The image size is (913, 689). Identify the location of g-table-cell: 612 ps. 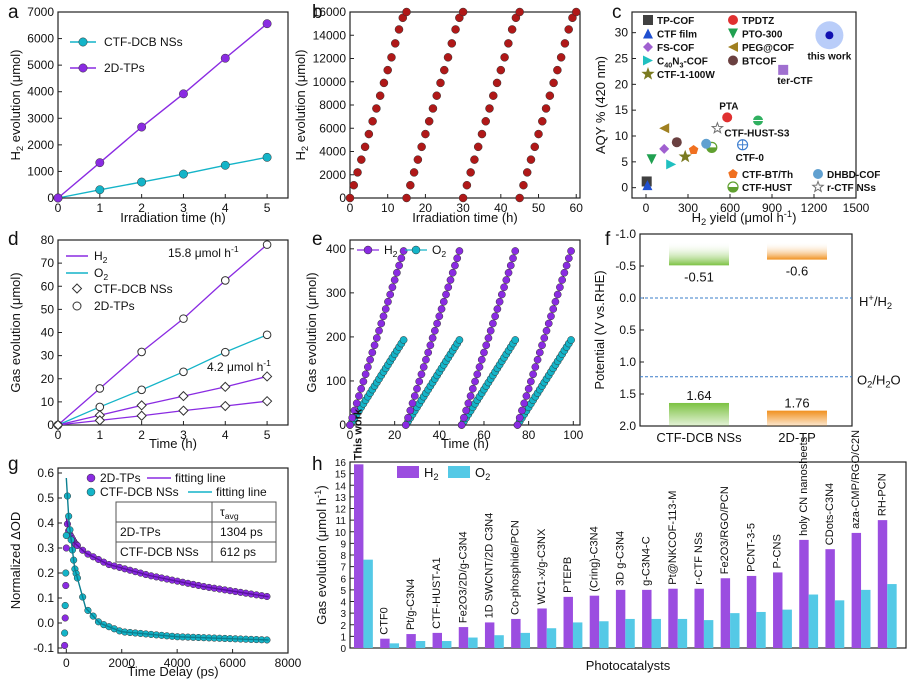
(238, 552).